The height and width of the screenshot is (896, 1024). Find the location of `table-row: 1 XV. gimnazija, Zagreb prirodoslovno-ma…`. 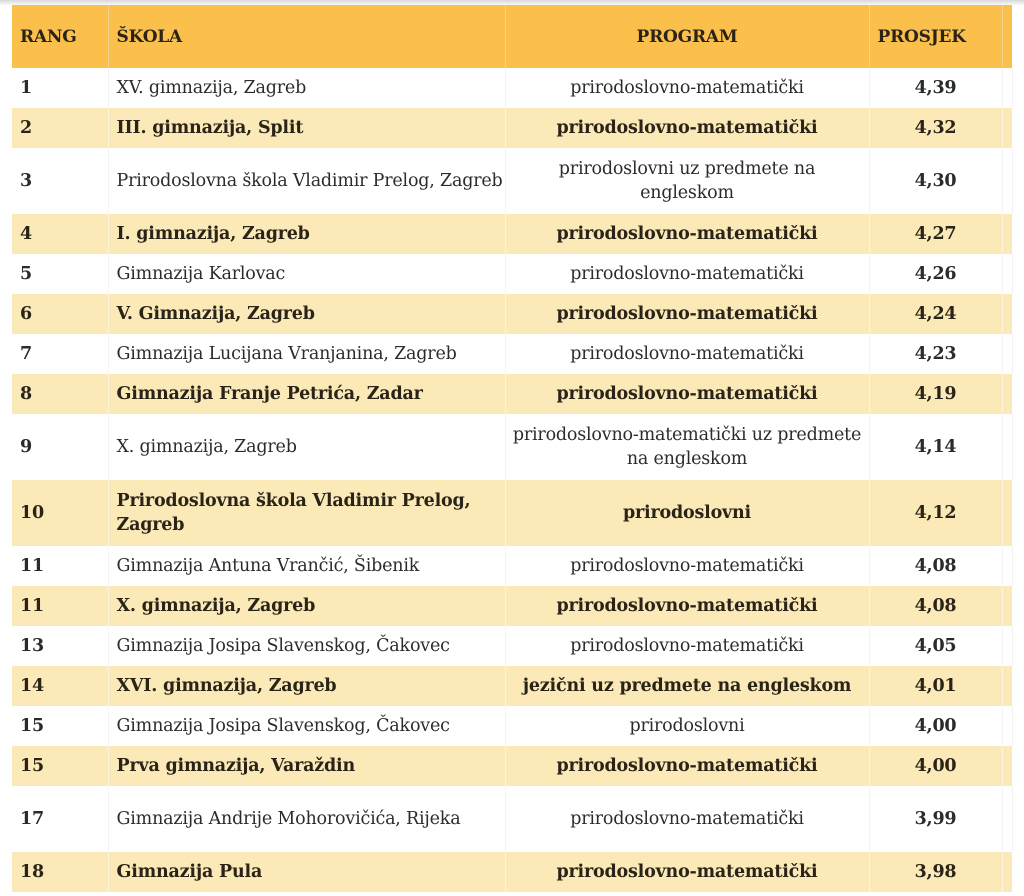

table-row: 1 XV. gimnazija, Zagreb prirodoslovno-ma… is located at coordinates (512, 88).